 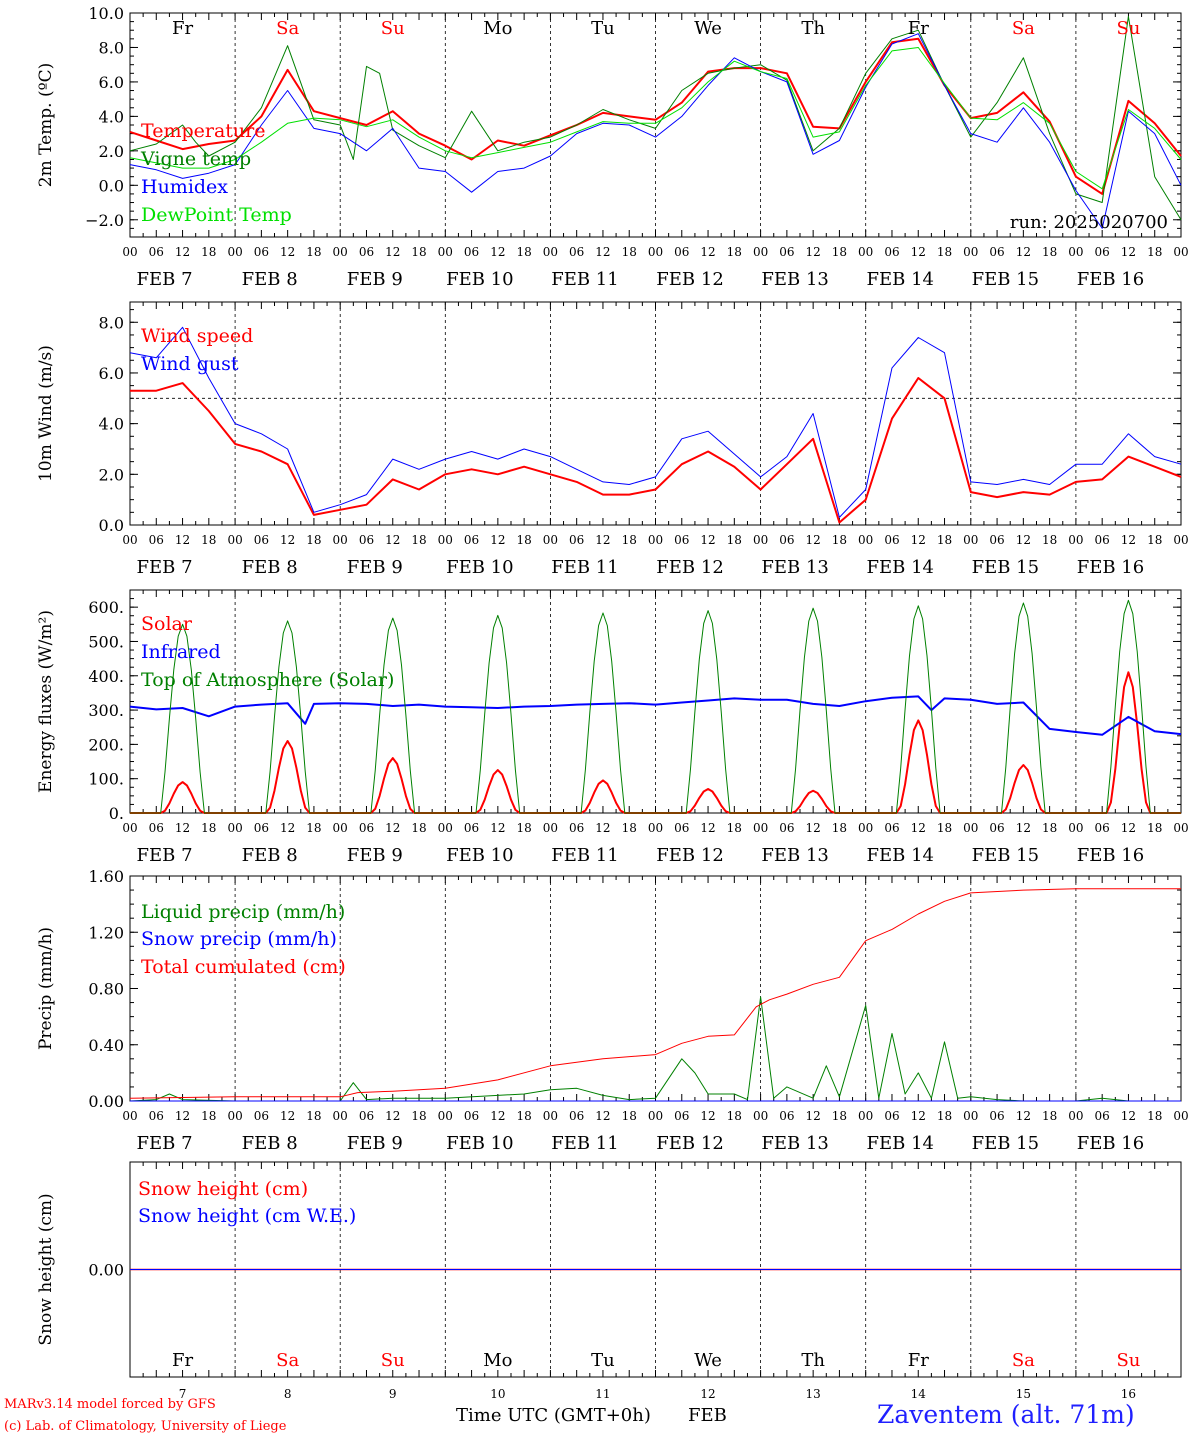 I want to click on series-line-humidex, so click(x=655, y=131).